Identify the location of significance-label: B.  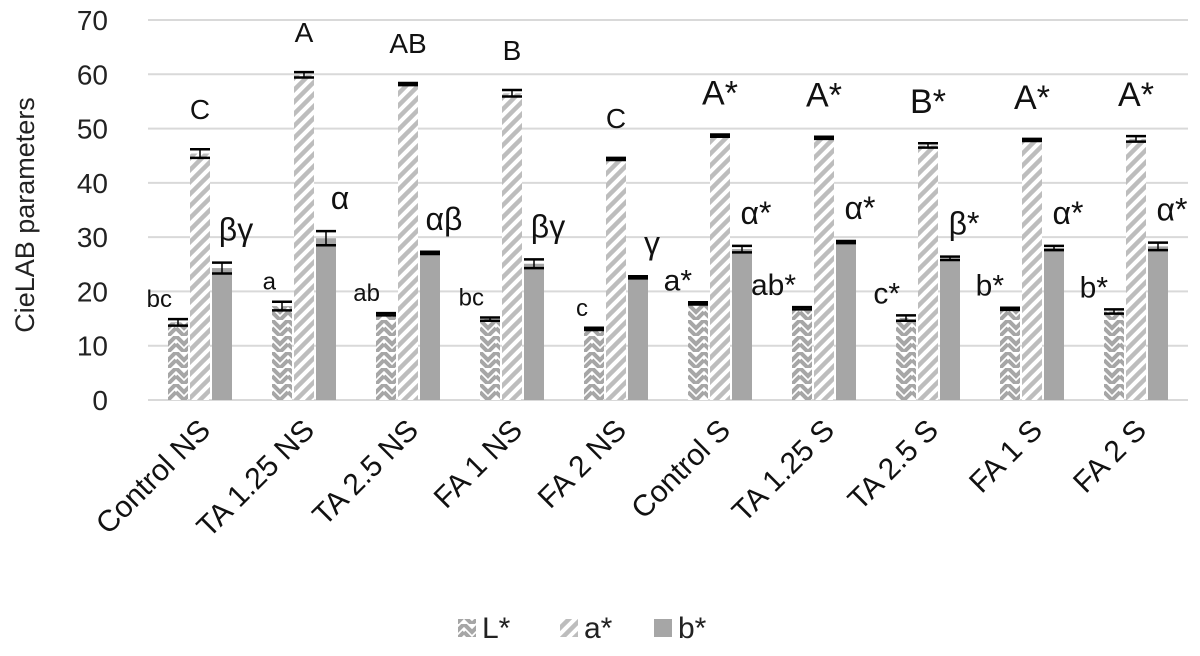
(512, 50).